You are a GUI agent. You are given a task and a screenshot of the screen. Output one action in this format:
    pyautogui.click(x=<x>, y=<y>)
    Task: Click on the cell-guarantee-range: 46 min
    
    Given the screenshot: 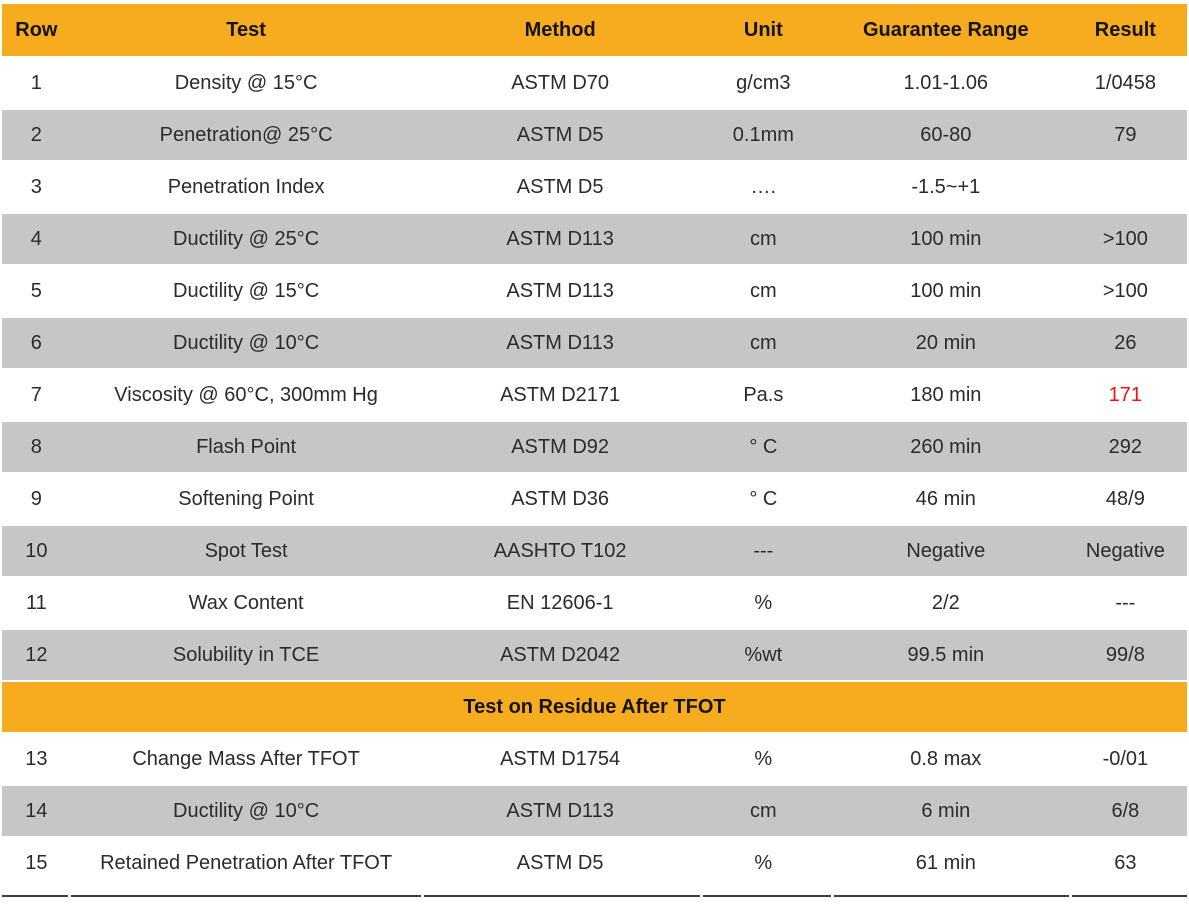 What is the action you would take?
    pyautogui.click(x=945, y=499)
    